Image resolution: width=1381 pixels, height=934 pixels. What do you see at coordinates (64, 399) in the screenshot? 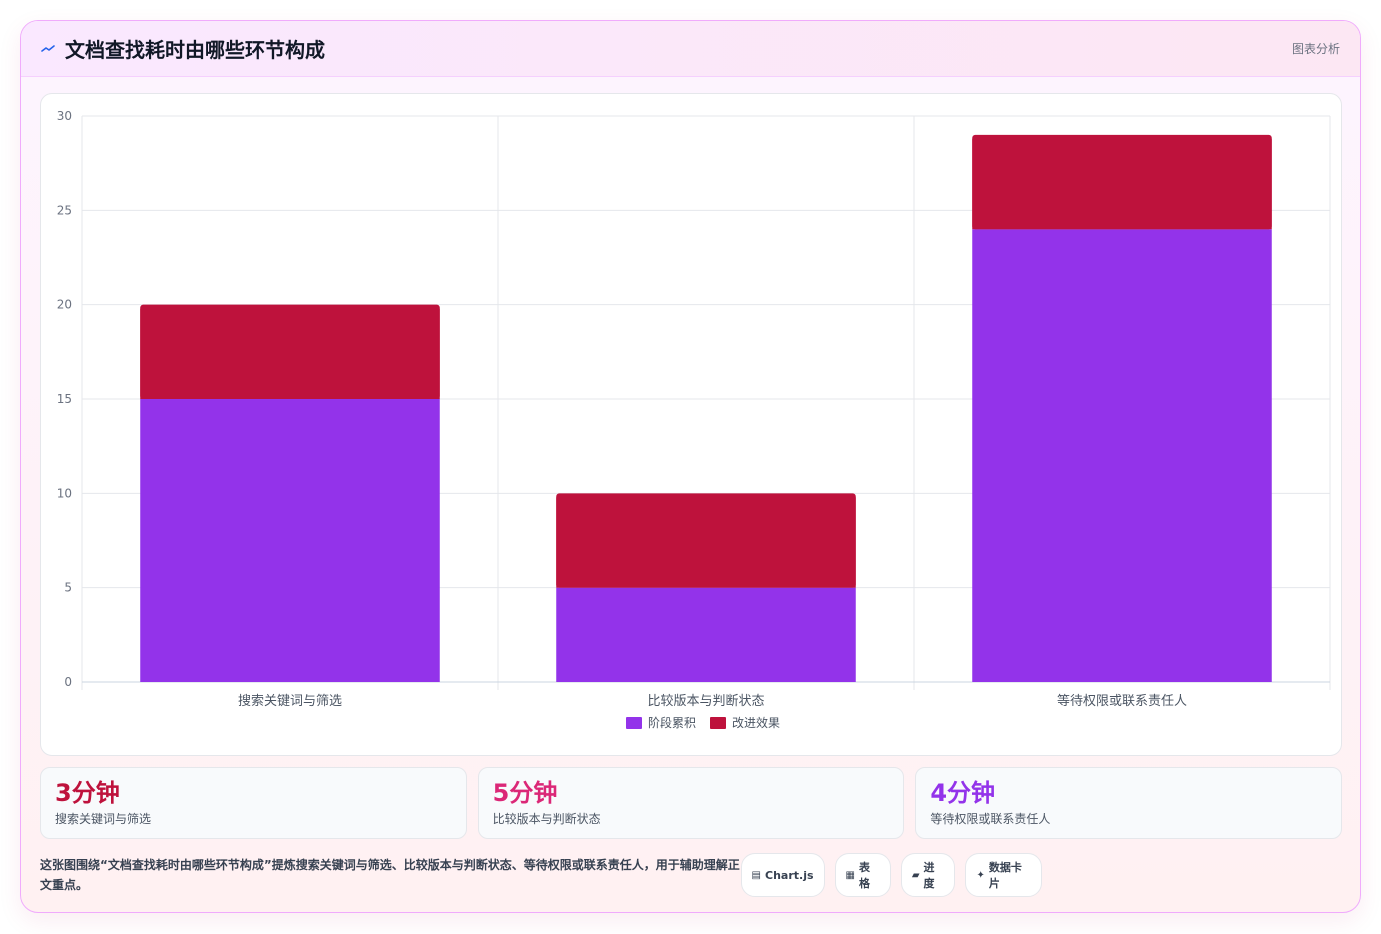
I see `y-tick-label: 15` at bounding box center [64, 399].